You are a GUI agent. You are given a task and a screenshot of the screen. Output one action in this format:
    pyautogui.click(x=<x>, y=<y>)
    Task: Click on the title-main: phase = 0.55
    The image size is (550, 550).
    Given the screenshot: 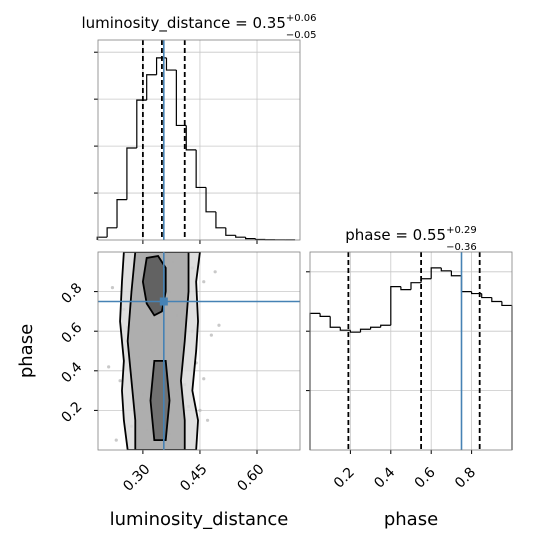 What is the action you would take?
    pyautogui.click(x=395, y=235)
    